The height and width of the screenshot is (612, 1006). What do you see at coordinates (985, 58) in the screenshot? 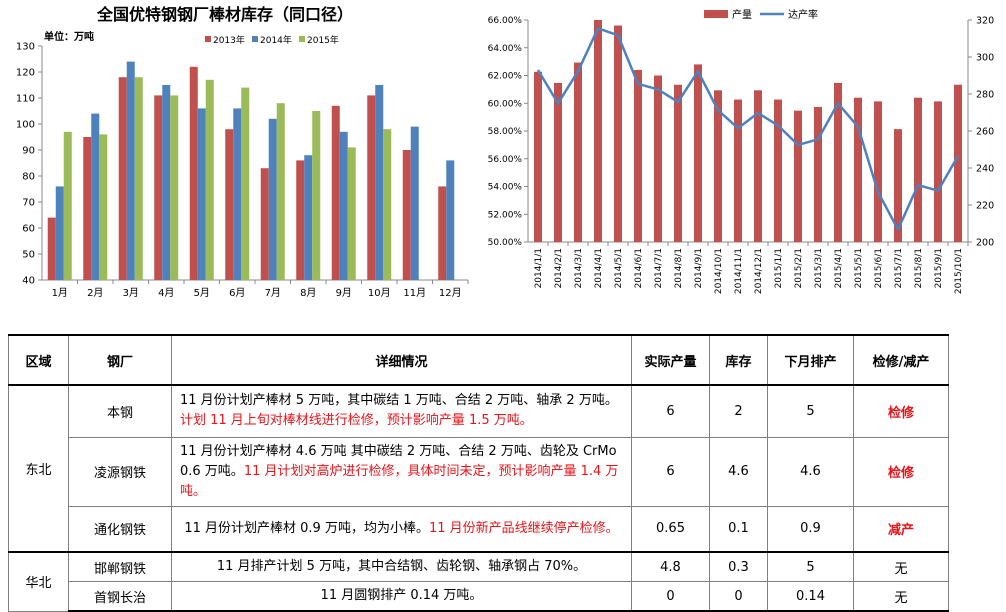
I see `y-right-tick-label: 300` at bounding box center [985, 58].